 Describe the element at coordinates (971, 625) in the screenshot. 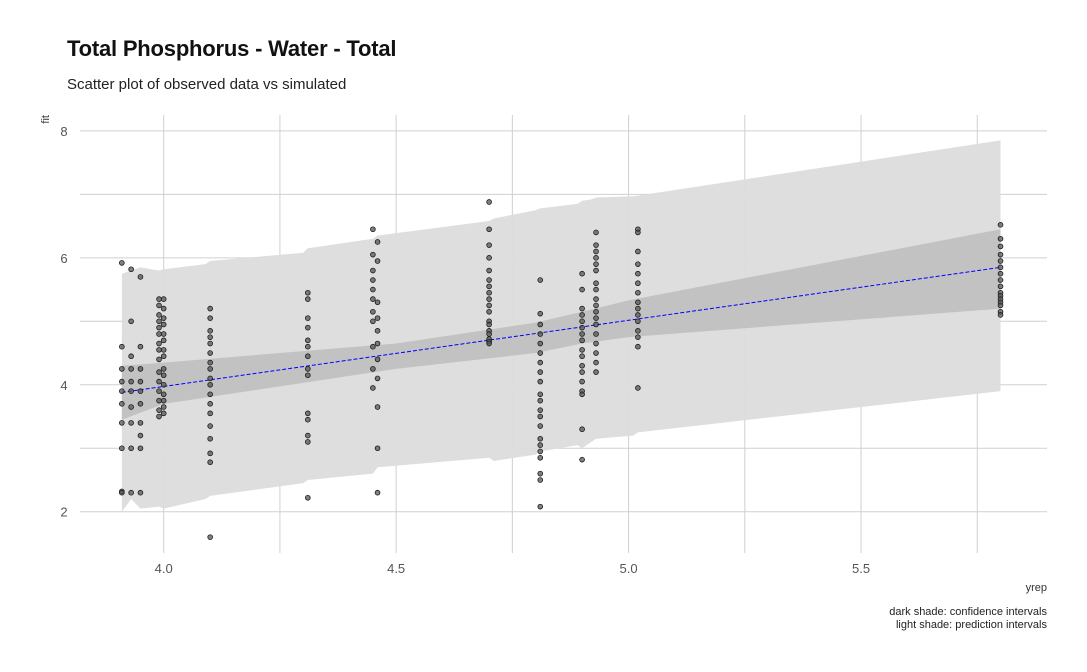

I see `caption-line-prediction: light shade: prediction intervals` at that location.